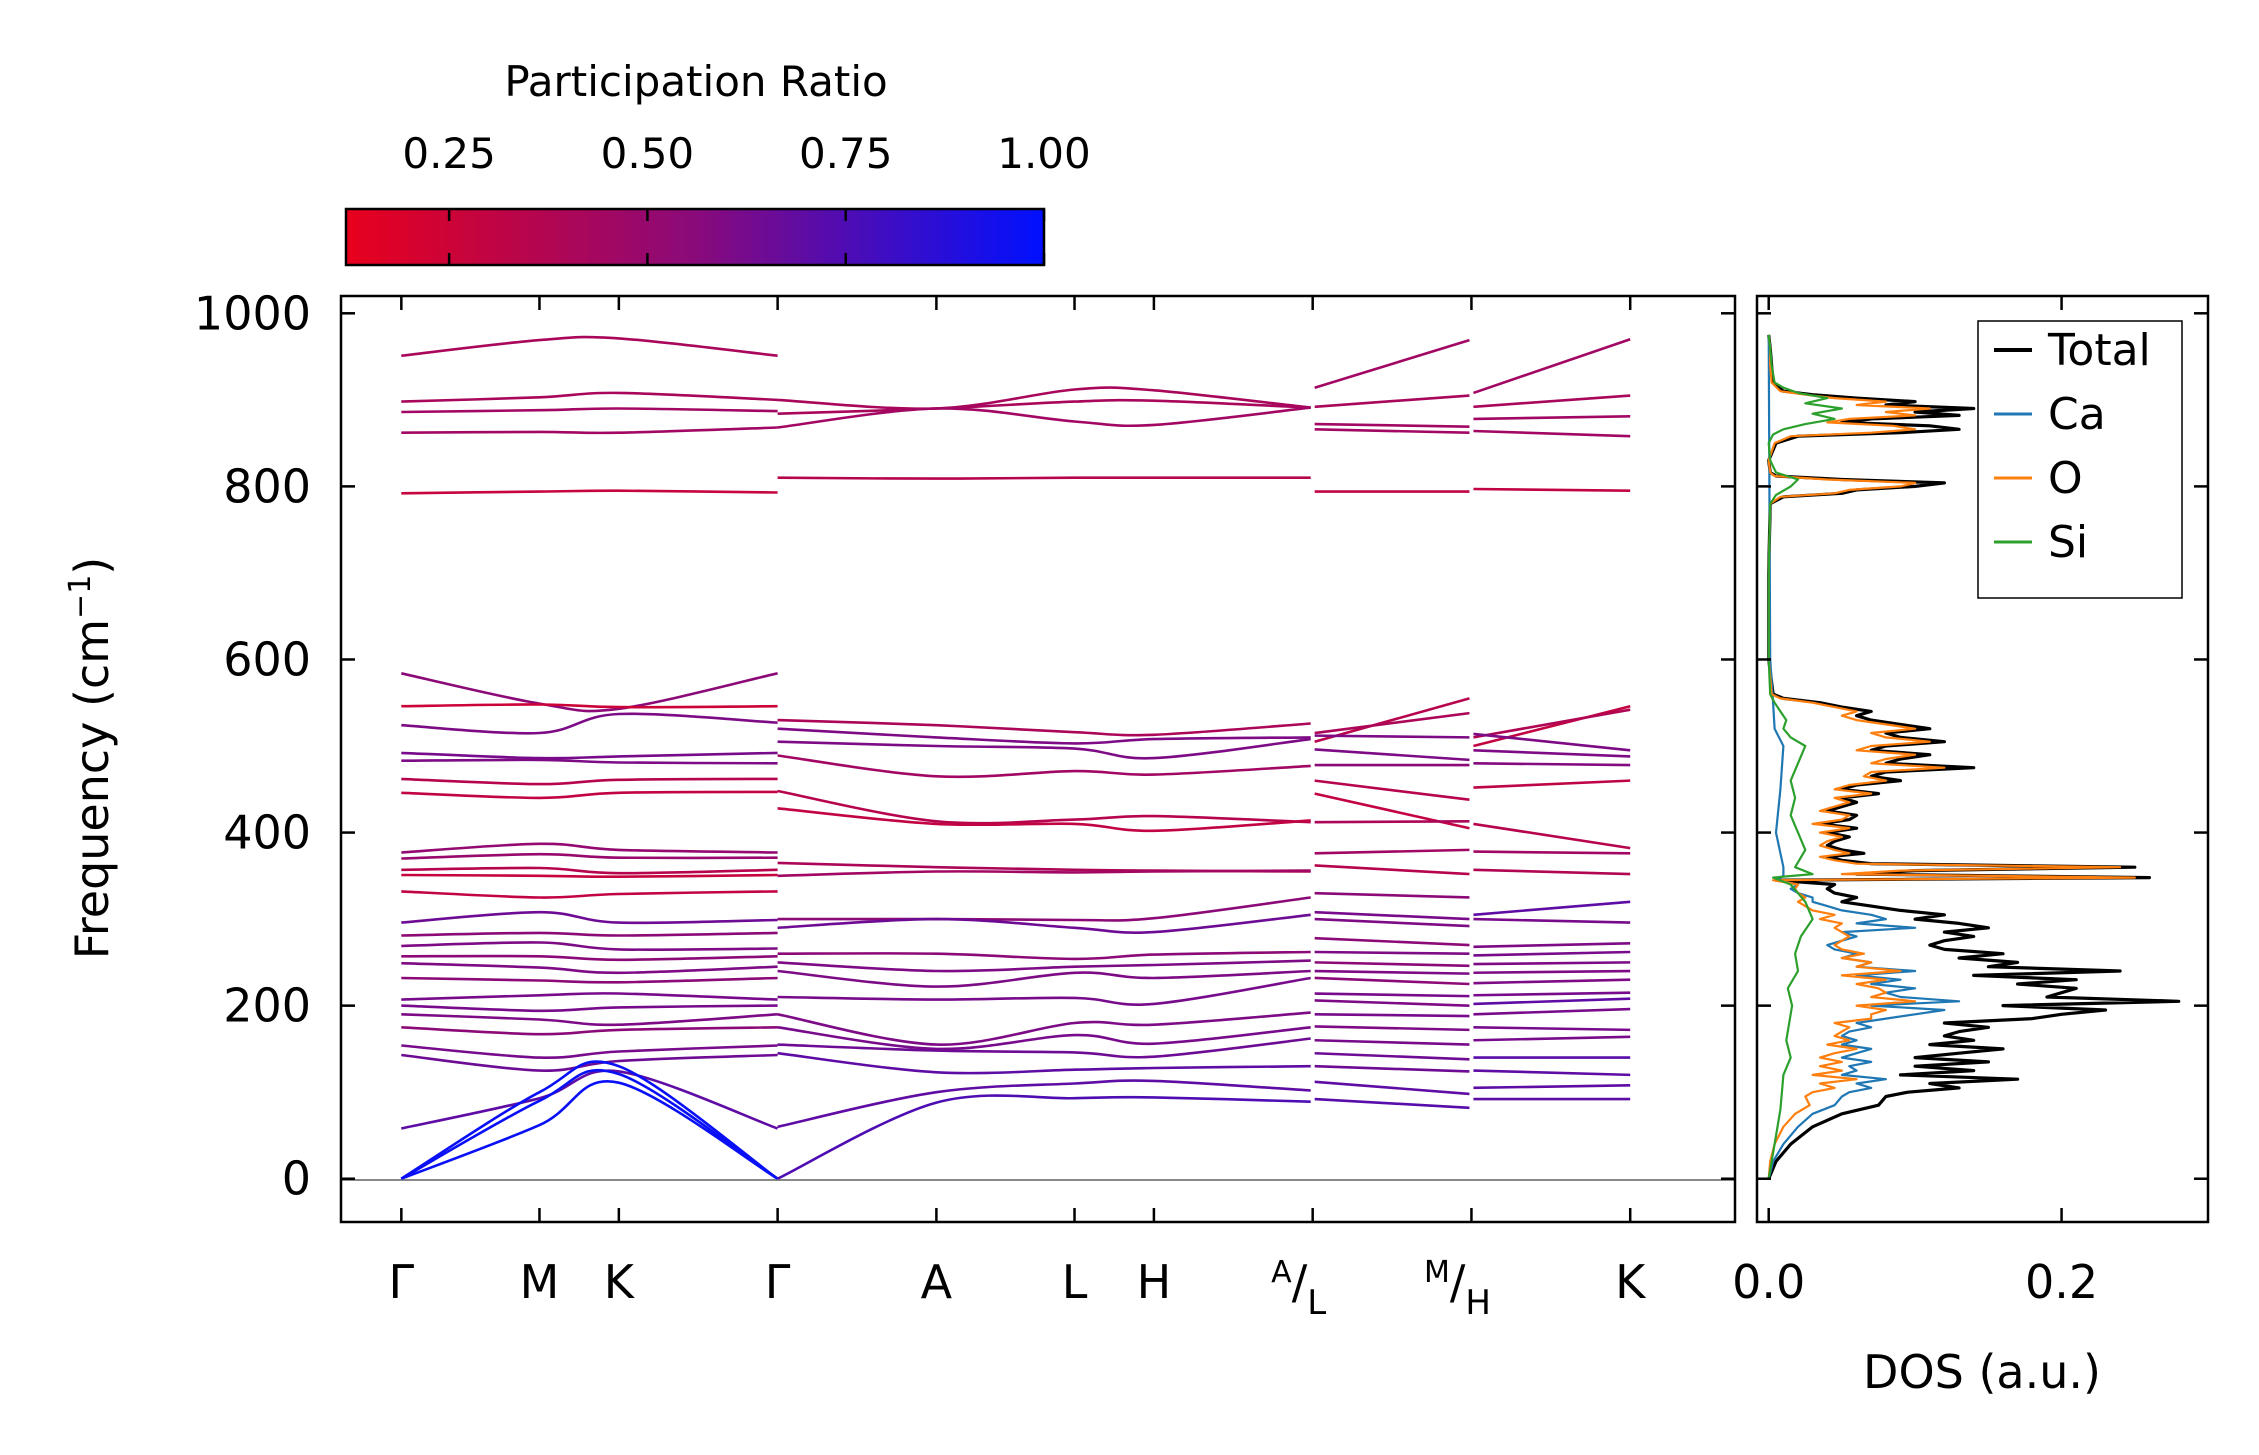  I want to click on y-axis-label: Frequency (cm−1), so click(91, 758).